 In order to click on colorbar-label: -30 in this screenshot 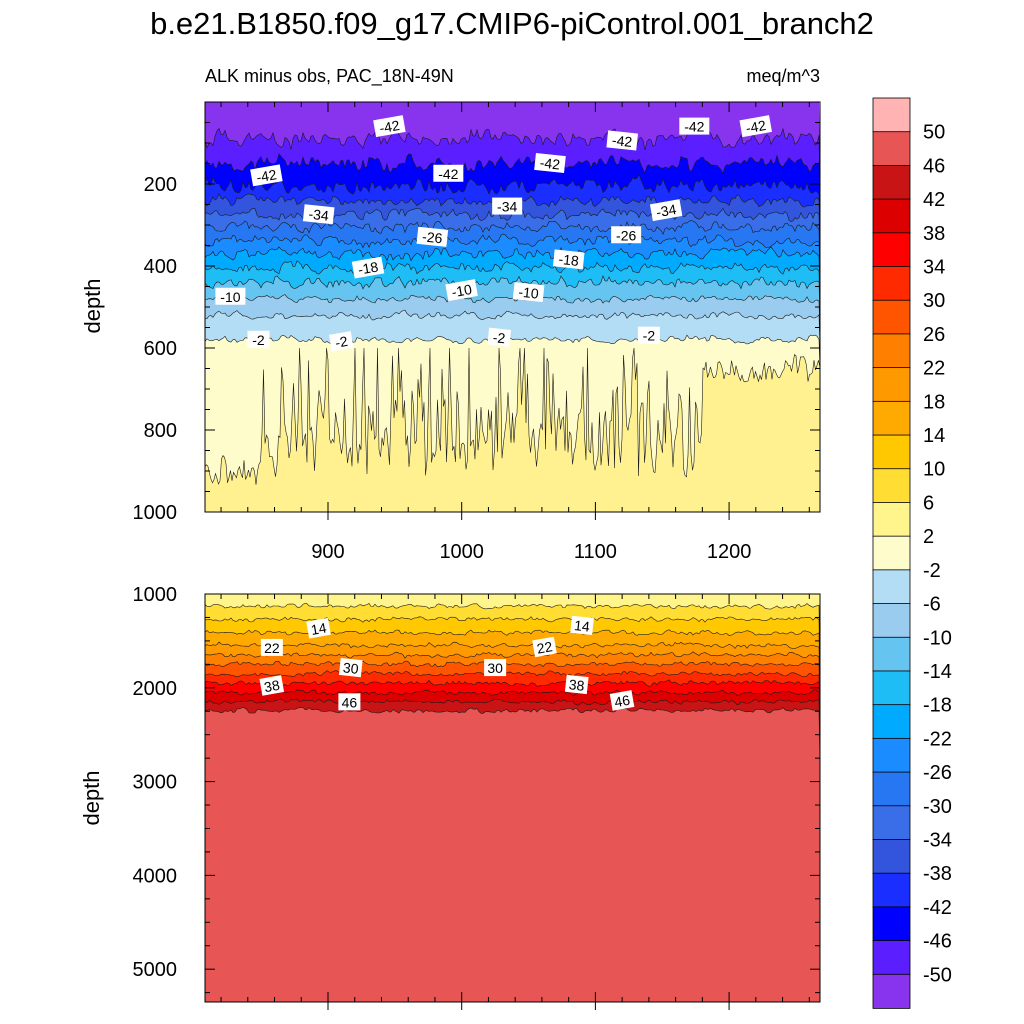, I will do `click(937, 807)`.